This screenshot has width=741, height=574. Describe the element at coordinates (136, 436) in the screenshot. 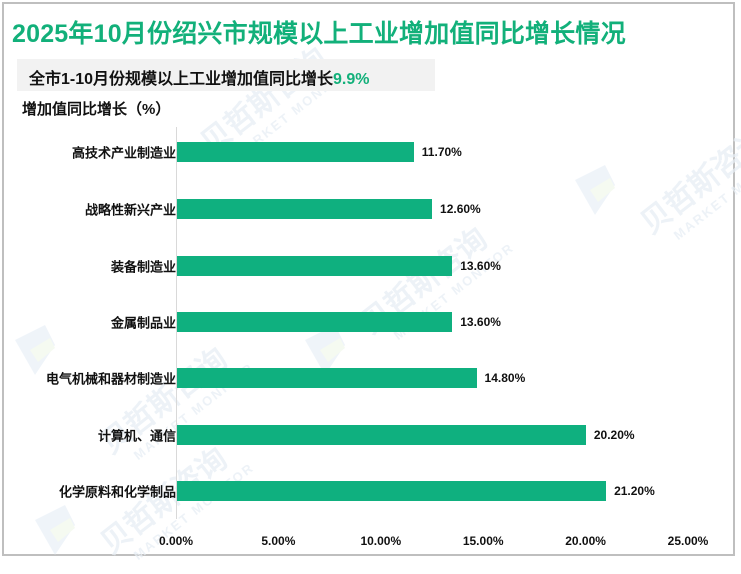

I see `category-label: 计算机、通信` at that location.